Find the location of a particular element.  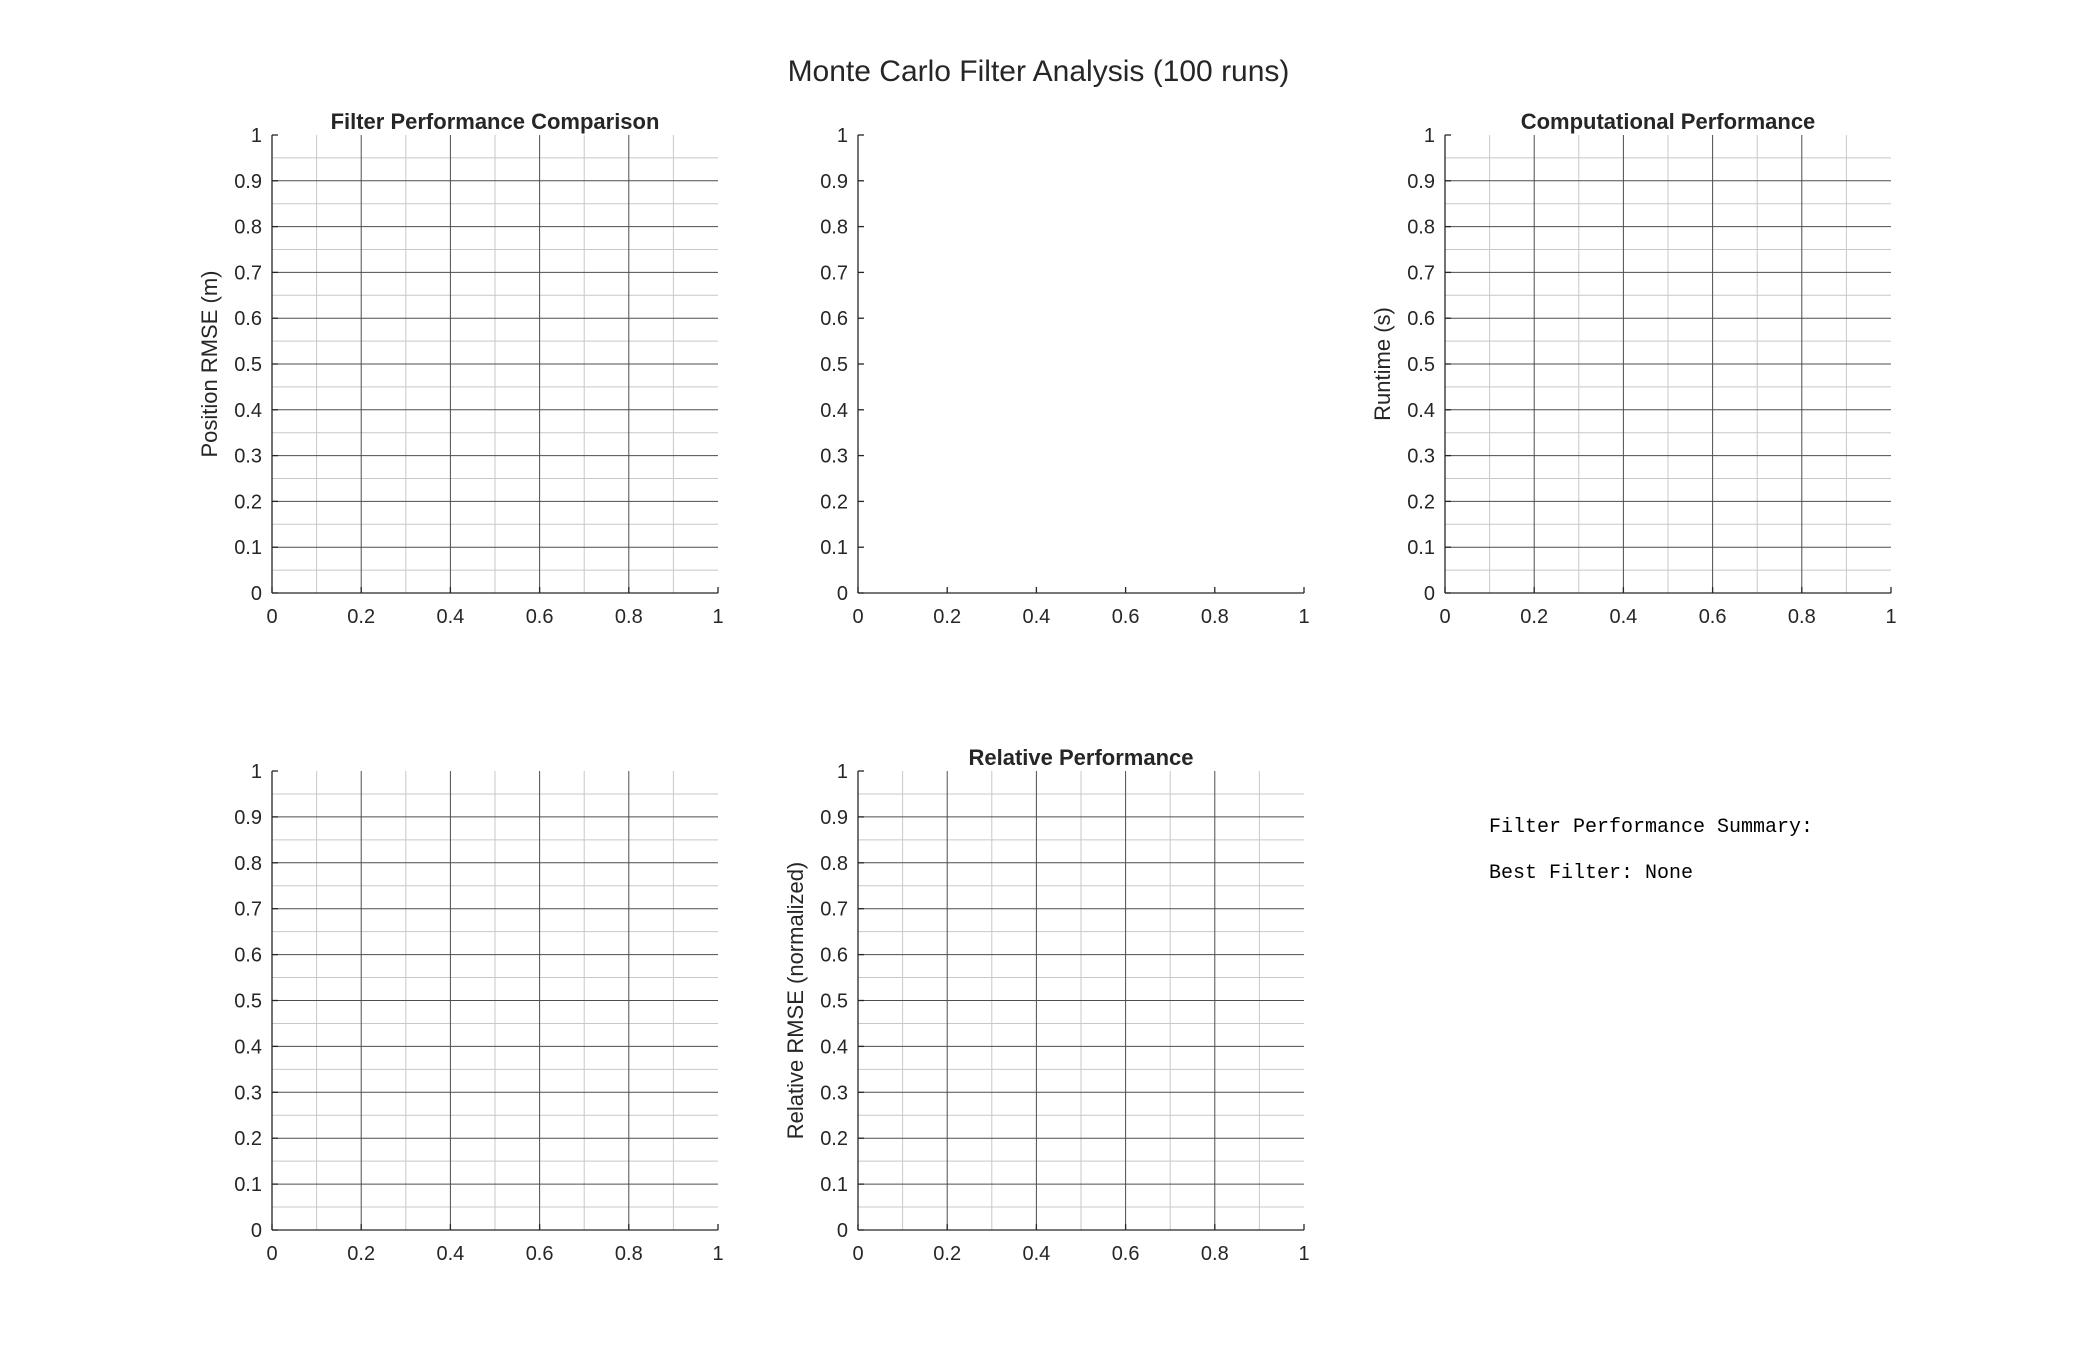

axes-title: Computational Performance is located at coordinates (1668, 121).